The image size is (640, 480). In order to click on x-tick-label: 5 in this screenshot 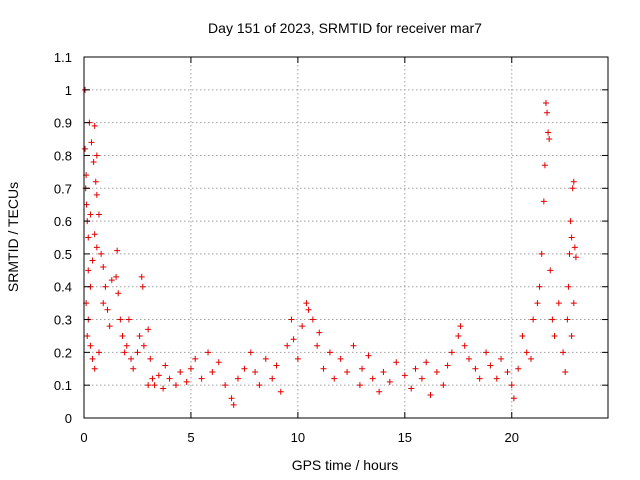, I will do `click(190, 437)`.